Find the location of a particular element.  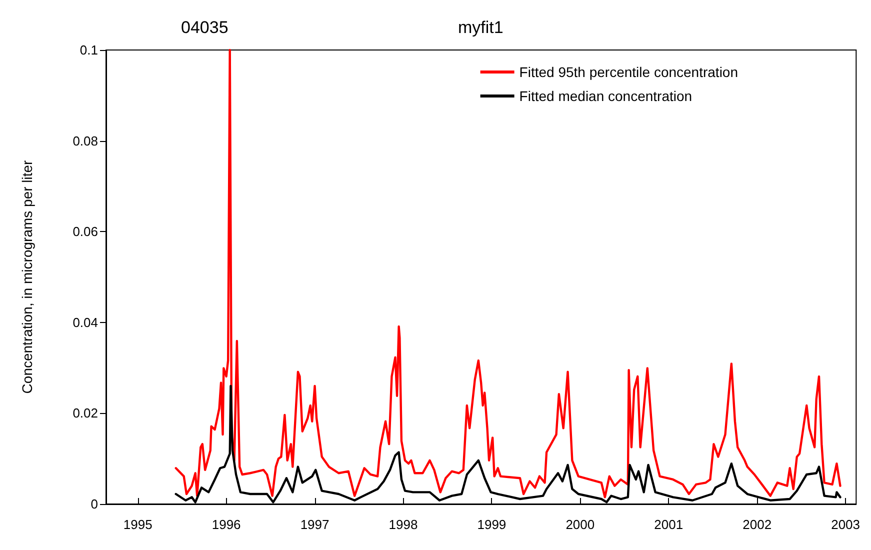

x-tick-label: 1999 is located at coordinates (491, 524).